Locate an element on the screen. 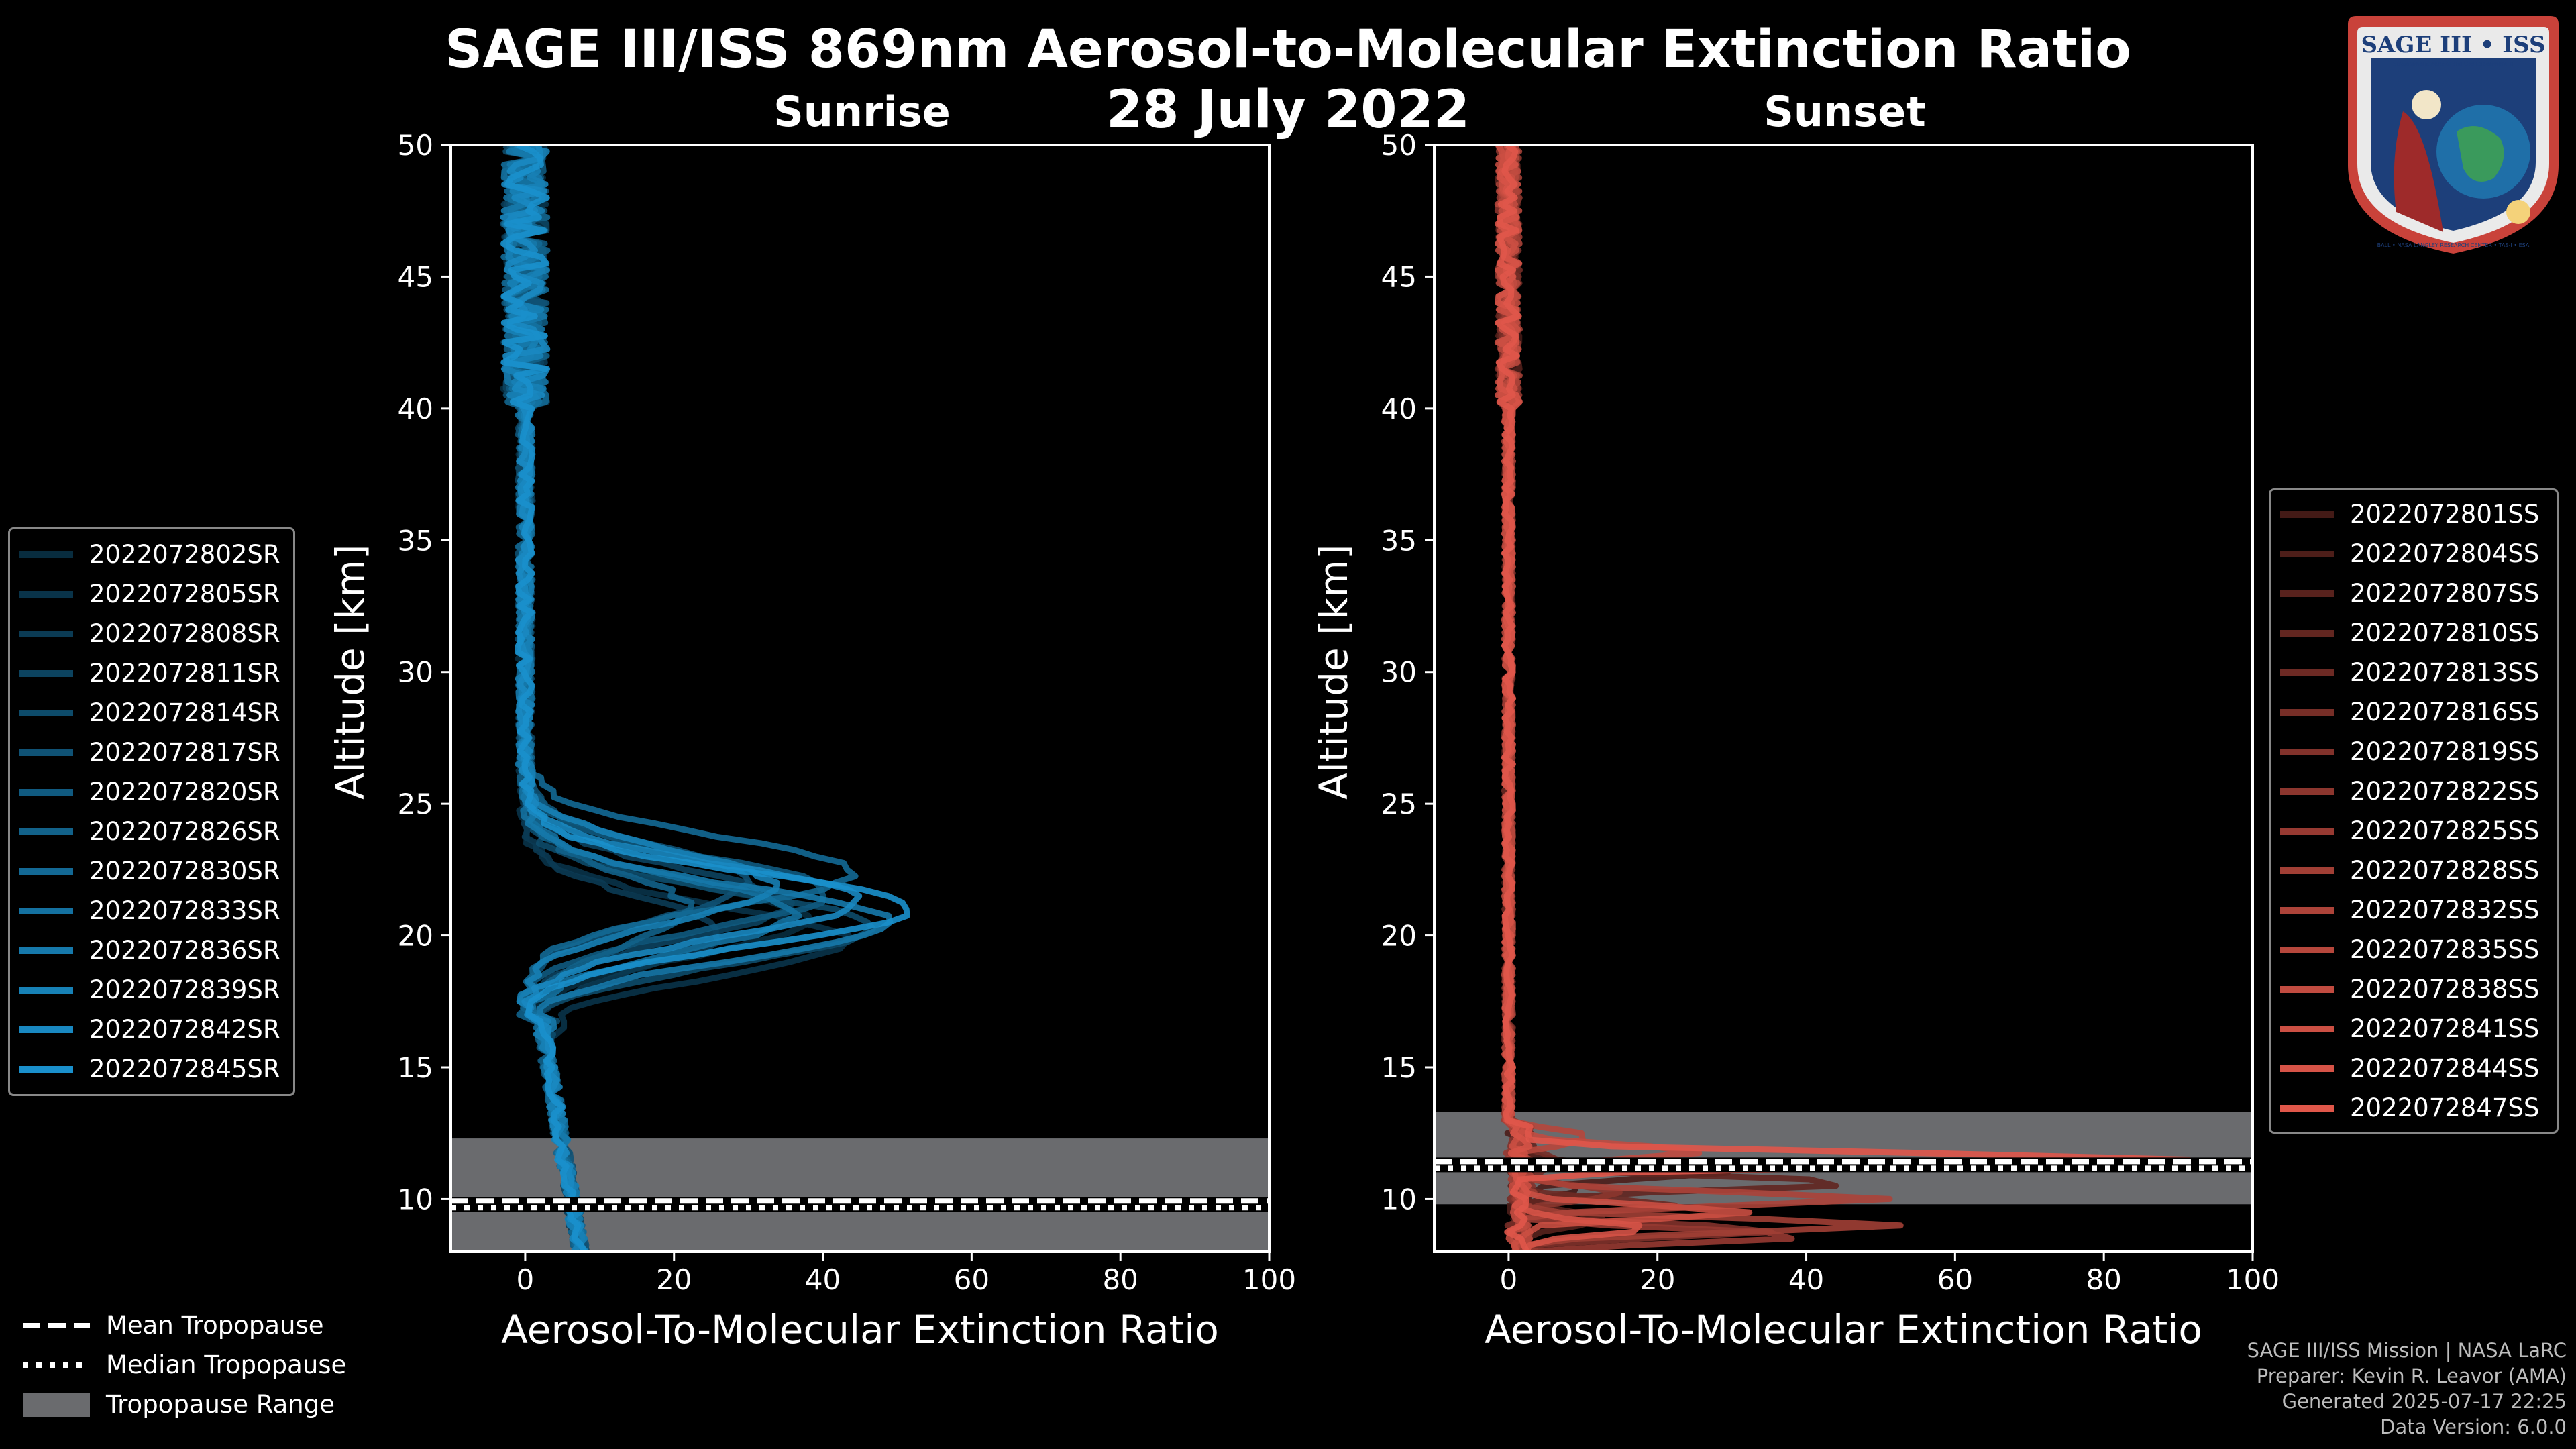 The height and width of the screenshot is (1449, 2576). y-tick-label: 20 is located at coordinates (1399, 936).